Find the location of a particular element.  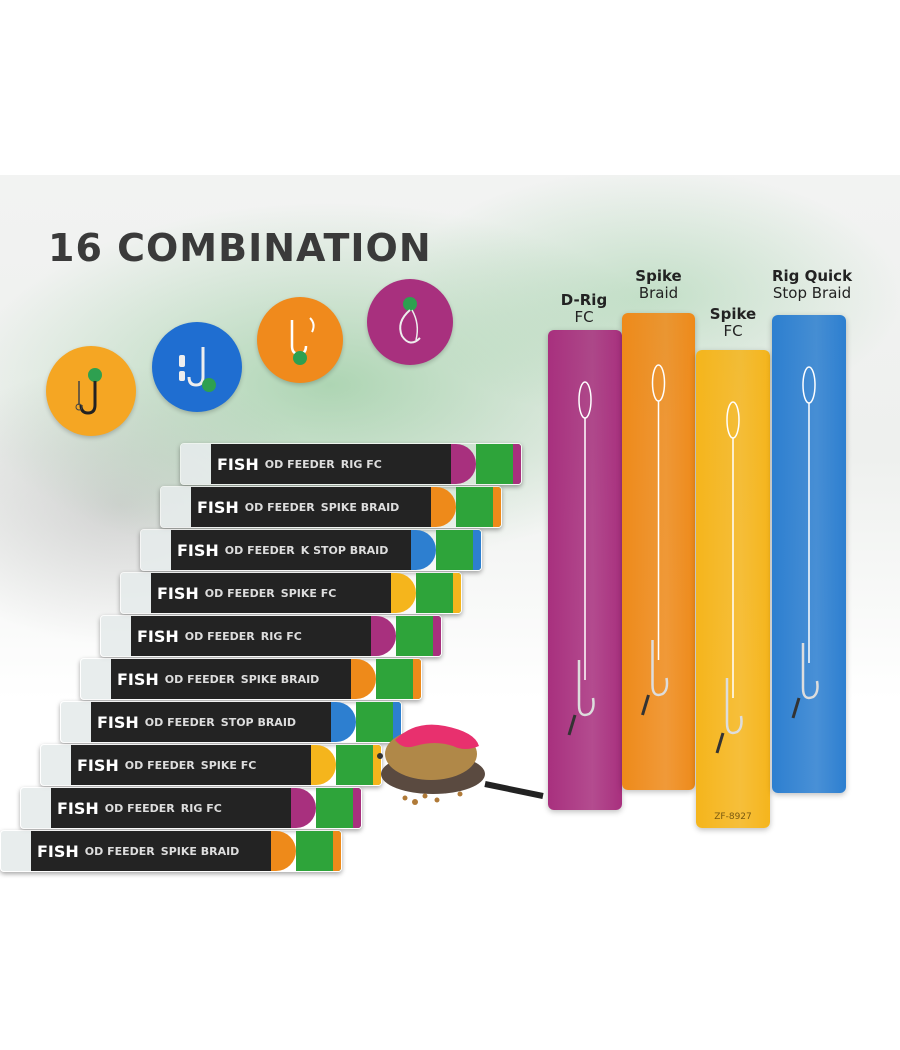

pack-type: STOP BRAID is located at coordinates (258, 722).